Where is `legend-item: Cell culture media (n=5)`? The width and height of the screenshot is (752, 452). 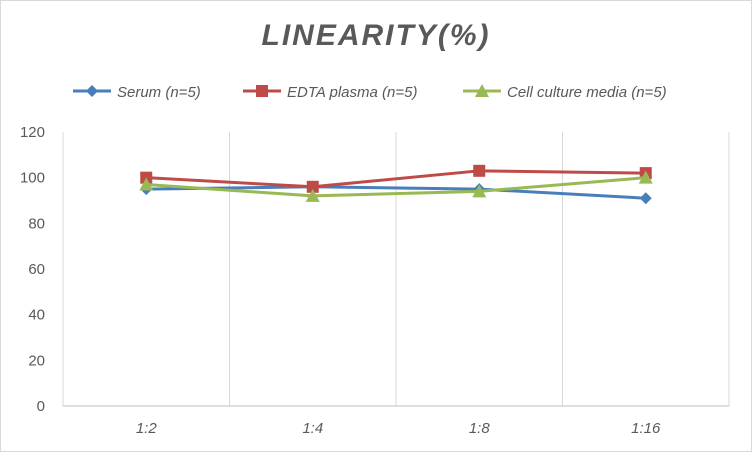
legend-item: Cell culture media (n=5) is located at coordinates (565, 92).